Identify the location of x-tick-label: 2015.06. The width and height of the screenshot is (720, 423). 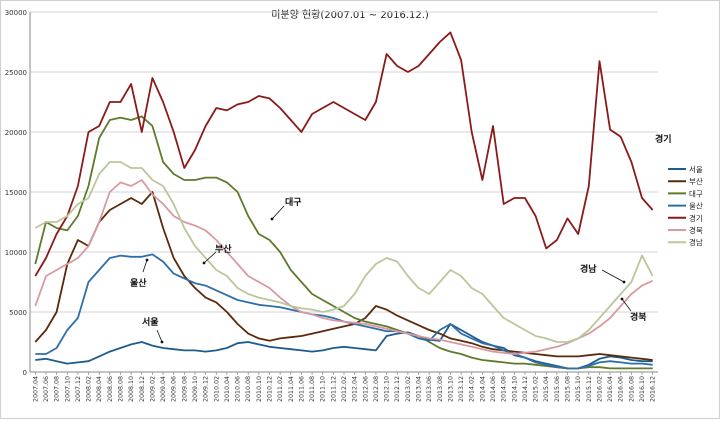
(557, 389).